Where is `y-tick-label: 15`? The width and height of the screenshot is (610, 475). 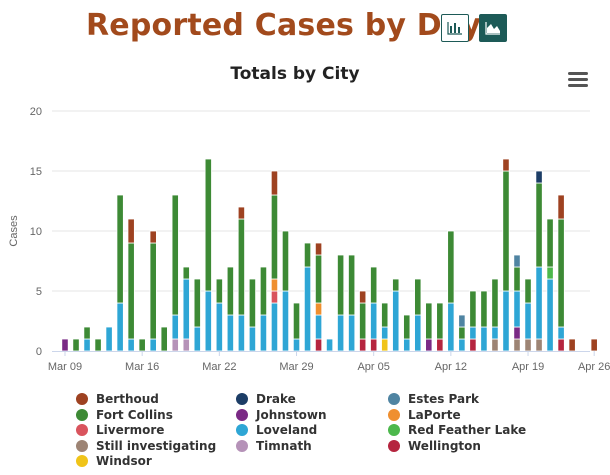 y-tick-label: 15 is located at coordinates (36, 172).